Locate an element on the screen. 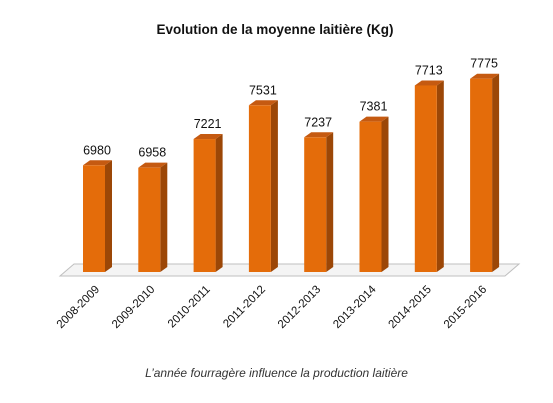  x-tick-label: 2008-2009 is located at coordinates (78, 307).